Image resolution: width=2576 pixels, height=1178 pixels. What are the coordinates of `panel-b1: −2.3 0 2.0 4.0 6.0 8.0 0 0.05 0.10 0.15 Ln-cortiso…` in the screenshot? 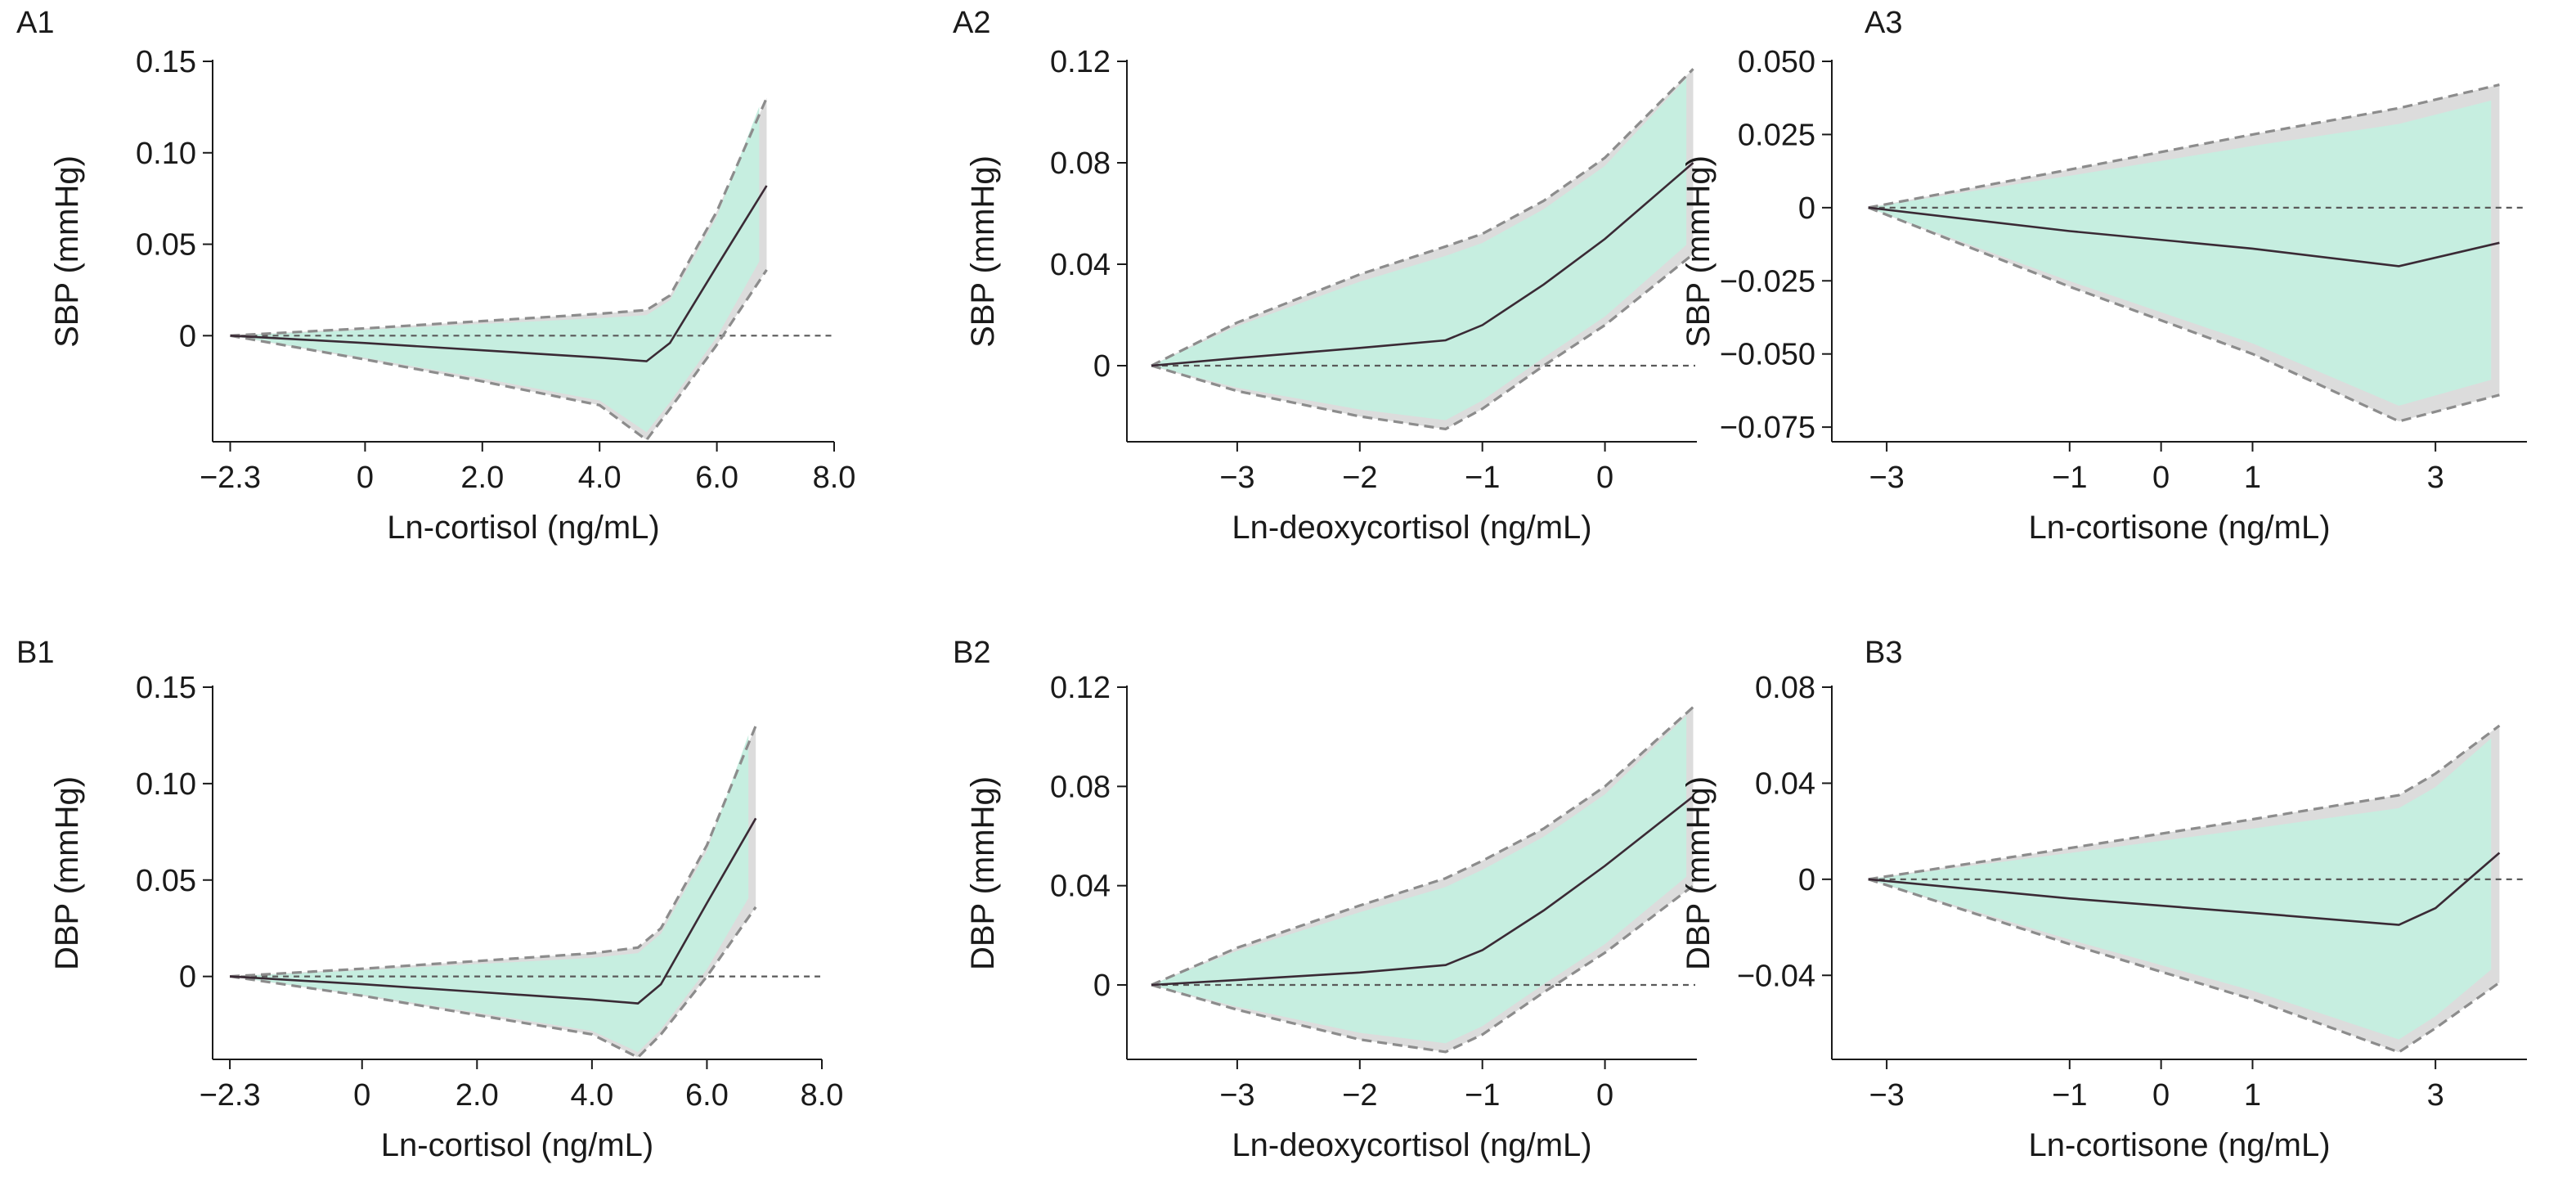 It's located at (430, 899).